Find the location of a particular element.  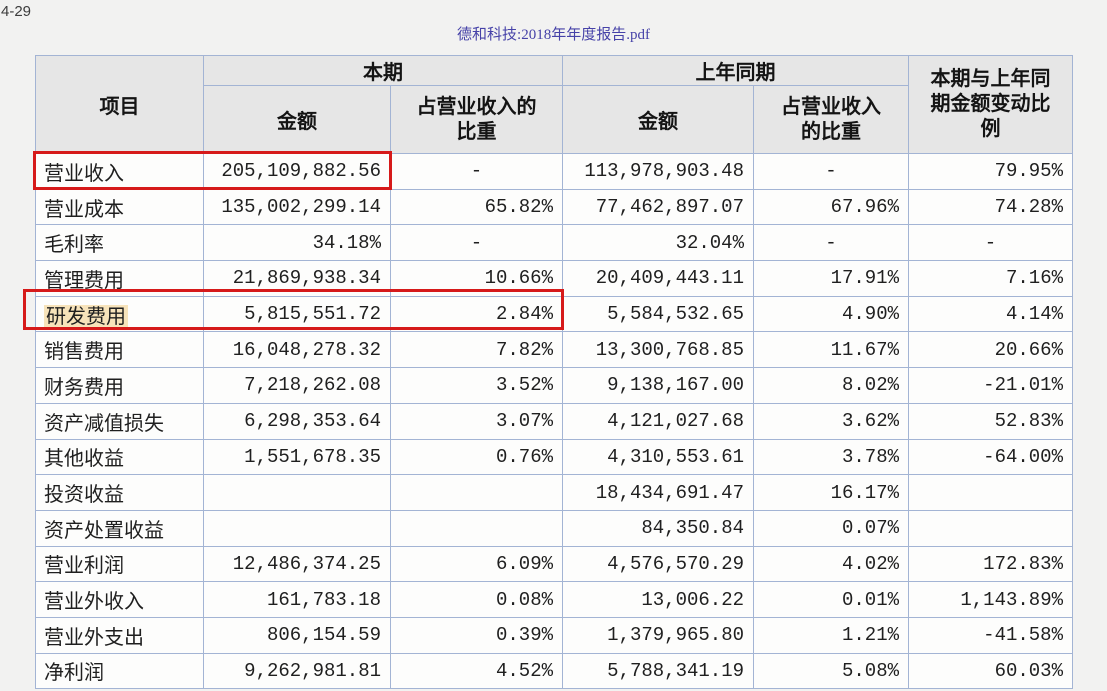

cell-prior-pct: 4.90% is located at coordinates (831, 314).